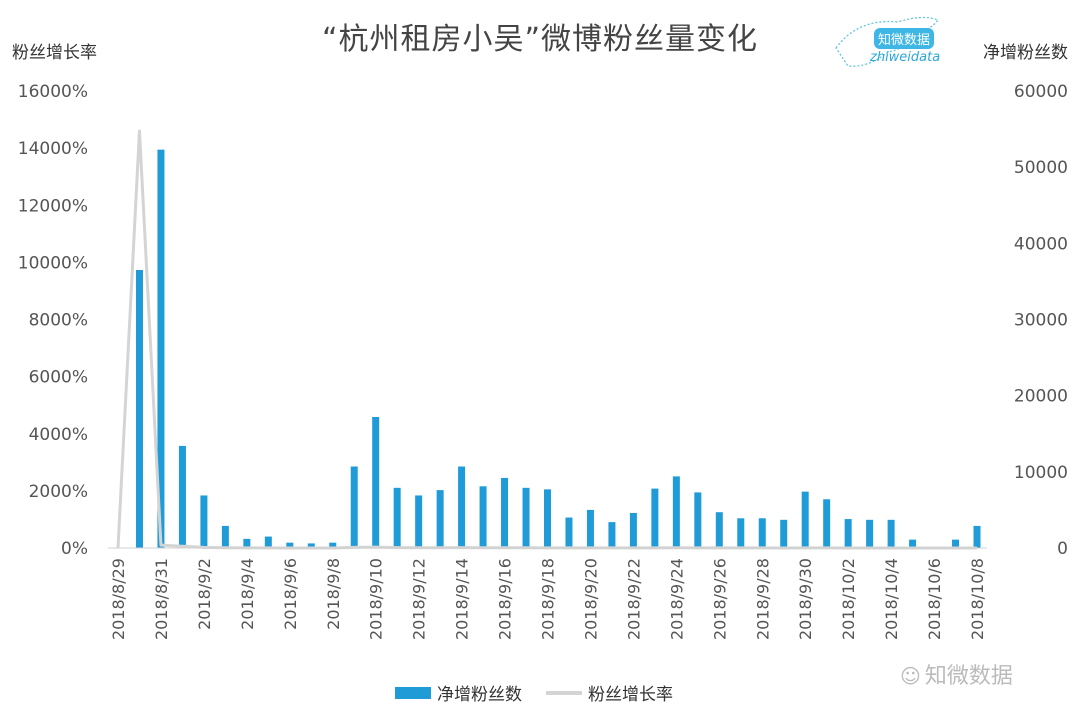 The width and height of the screenshot is (1080, 721). What do you see at coordinates (53, 263) in the screenshot?
I see `left-axis-tick-label: 10000%` at bounding box center [53, 263].